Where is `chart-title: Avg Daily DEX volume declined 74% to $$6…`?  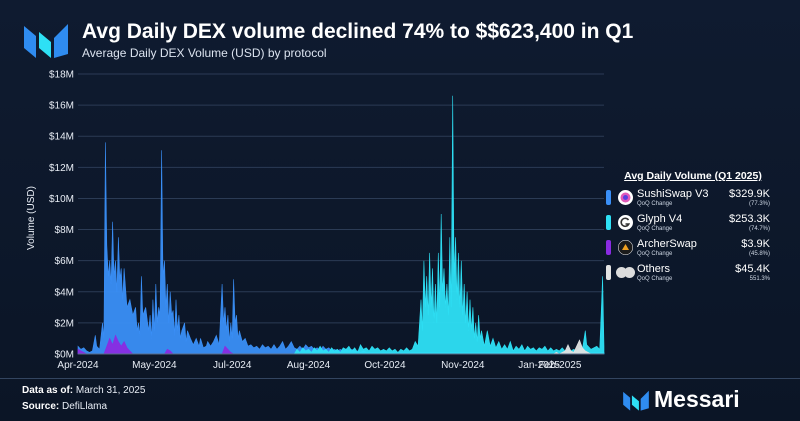
chart-title: Avg Daily DEX volume declined 74% to $$6… is located at coordinates (358, 31).